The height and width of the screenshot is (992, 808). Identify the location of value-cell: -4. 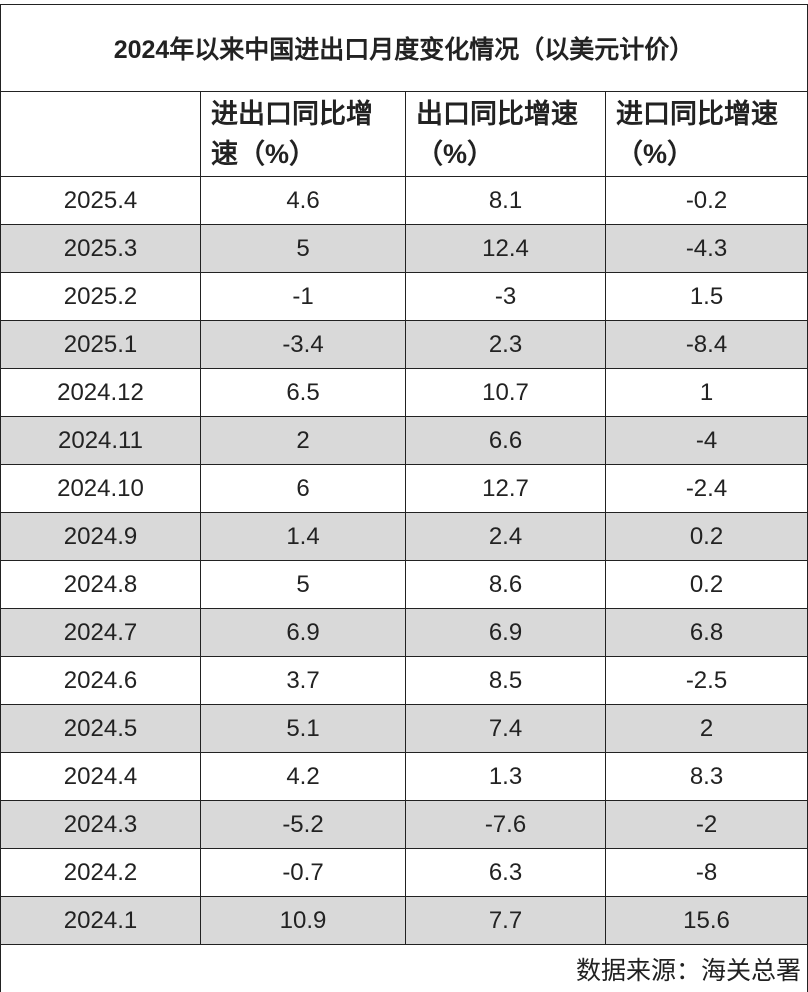
(706, 440).